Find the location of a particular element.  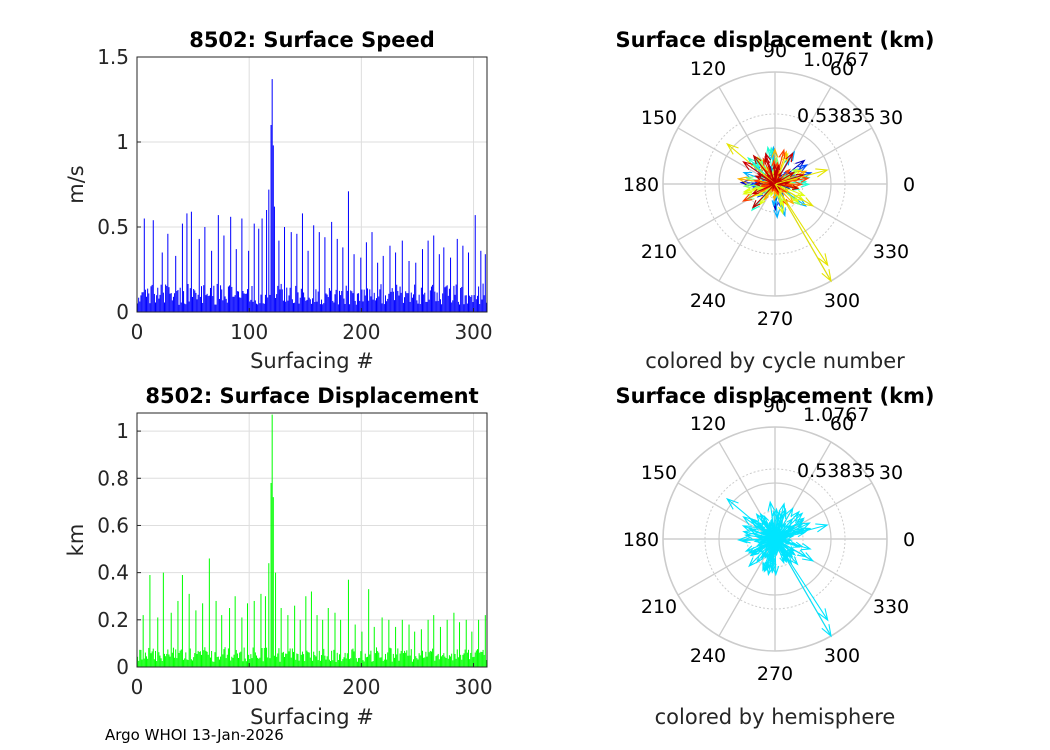

displacement-bars is located at coordinates (312, 540).